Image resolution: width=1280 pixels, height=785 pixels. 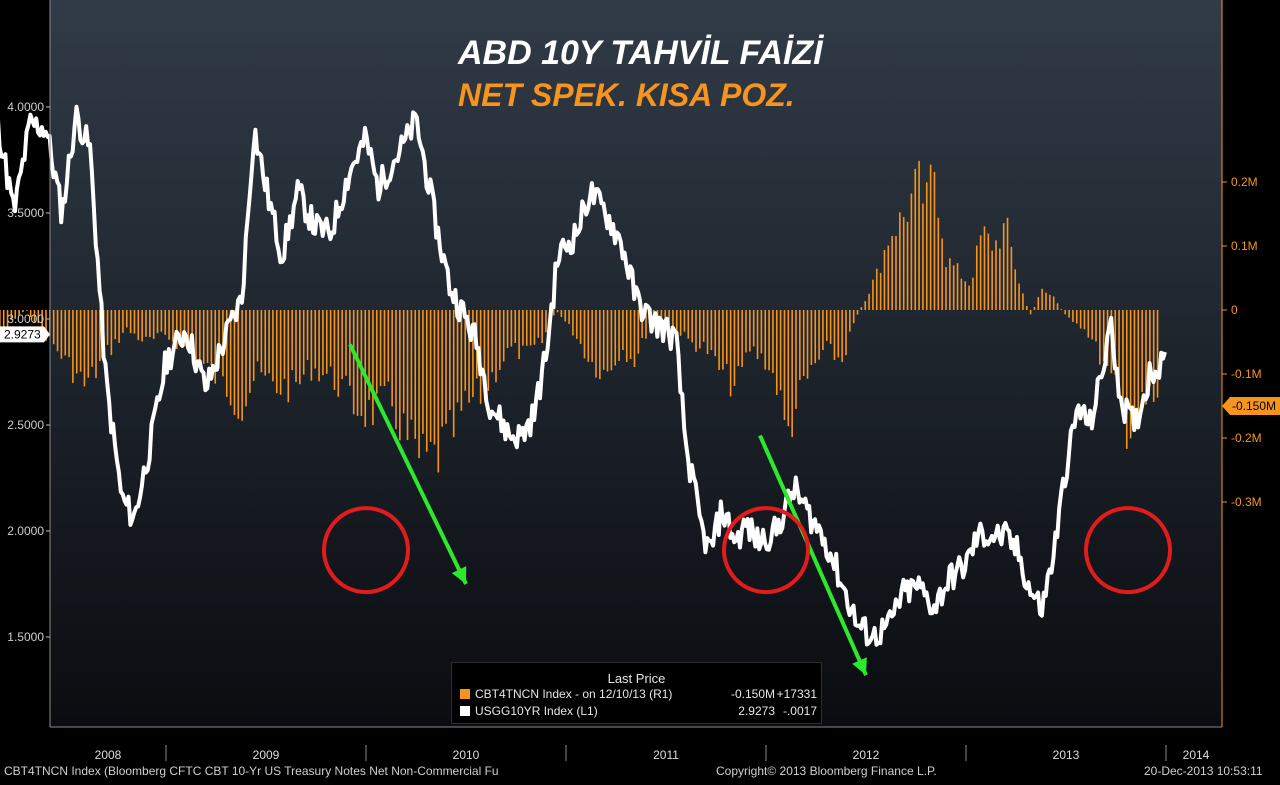 What do you see at coordinates (108, 755) in the screenshot?
I see `x-tick-label: 2008` at bounding box center [108, 755].